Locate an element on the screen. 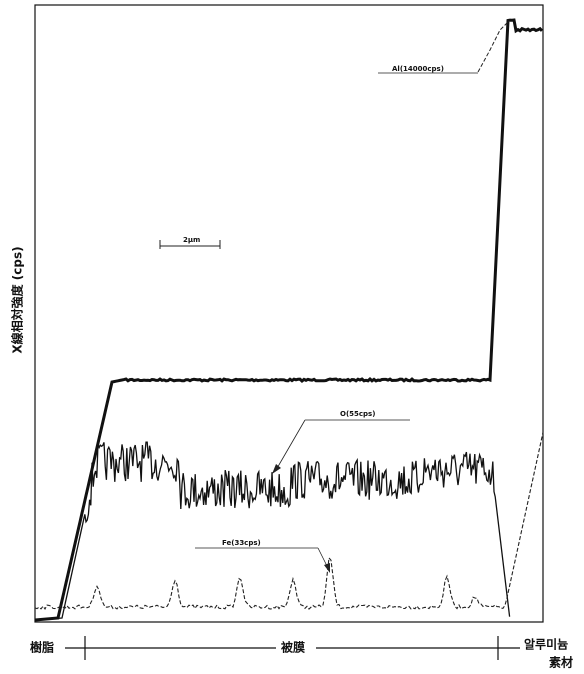 The image size is (584, 674). label-bg is located at coordinates (296, 648).